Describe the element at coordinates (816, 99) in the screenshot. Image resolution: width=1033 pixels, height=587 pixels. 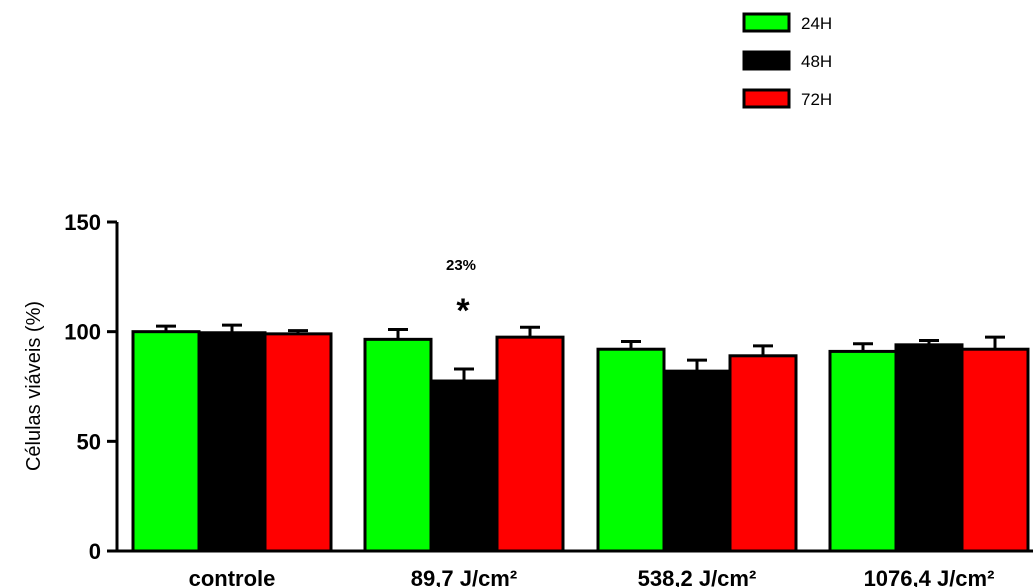
I see `legend-label-2: 72H` at that location.